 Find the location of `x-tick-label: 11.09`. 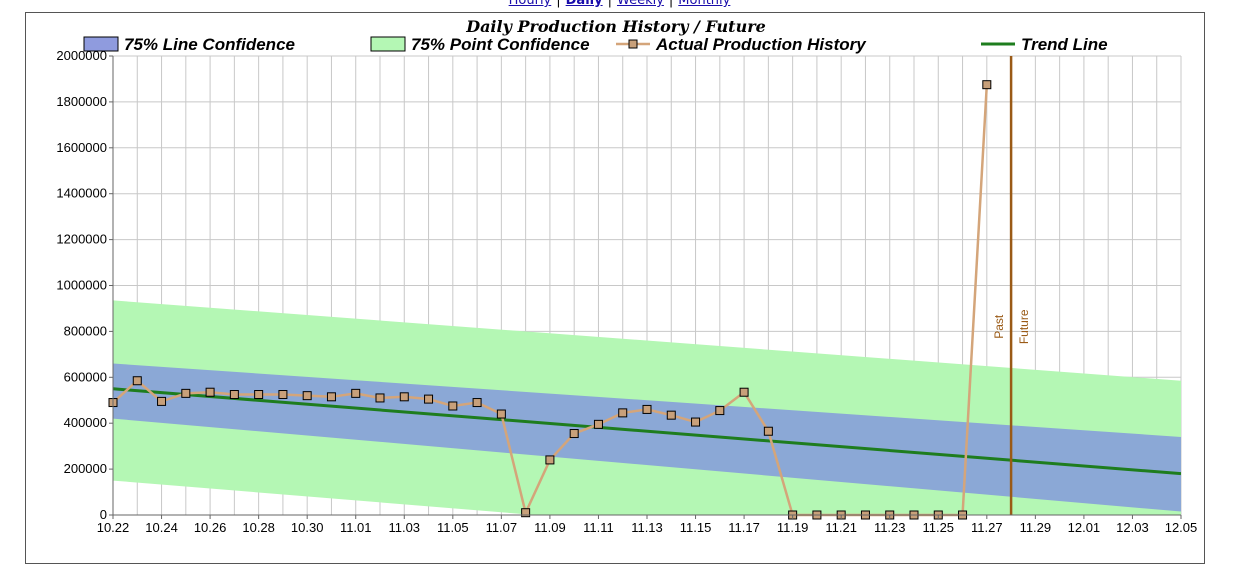

x-tick-label: 11.09 is located at coordinates (550, 527).